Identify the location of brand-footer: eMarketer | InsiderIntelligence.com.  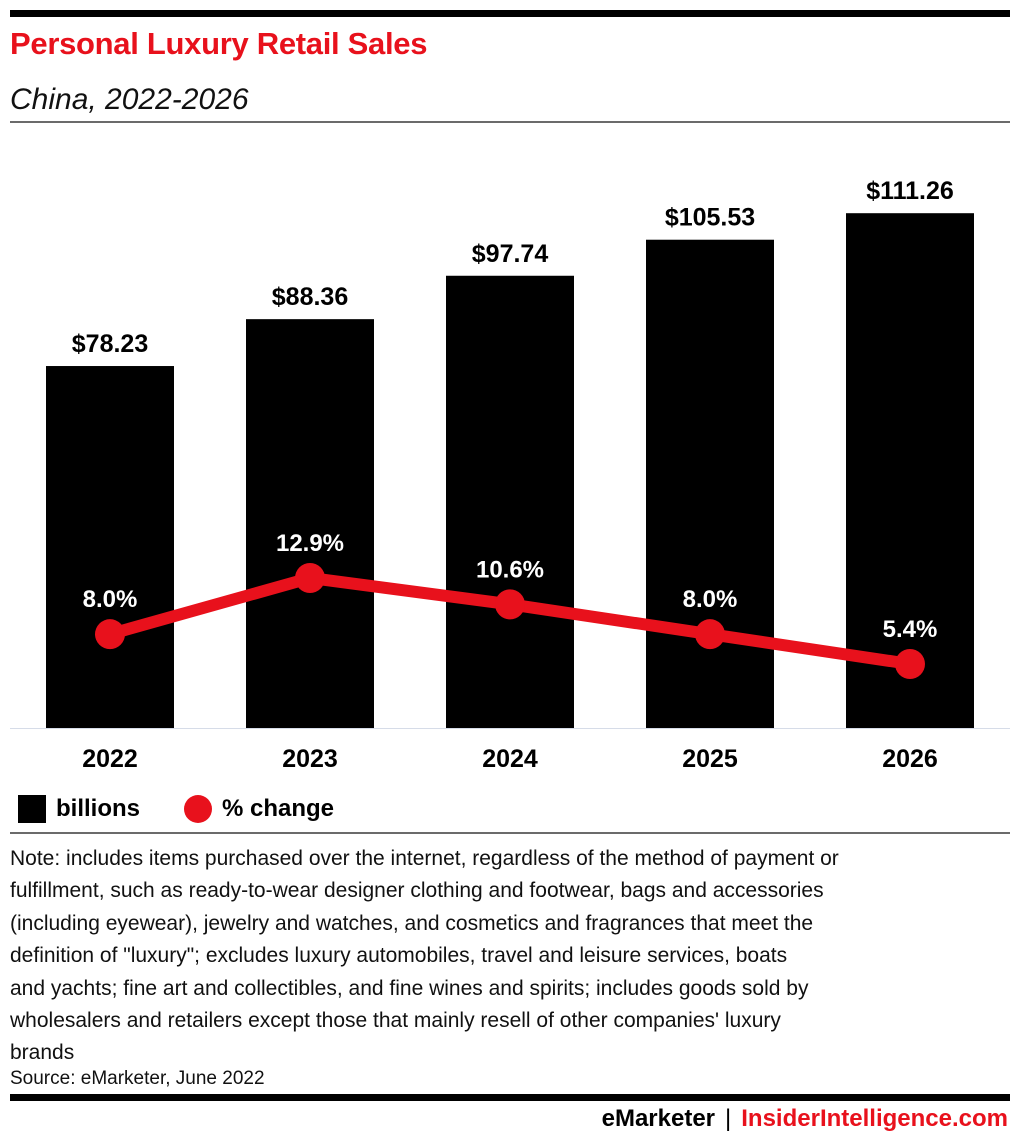
(805, 1119).